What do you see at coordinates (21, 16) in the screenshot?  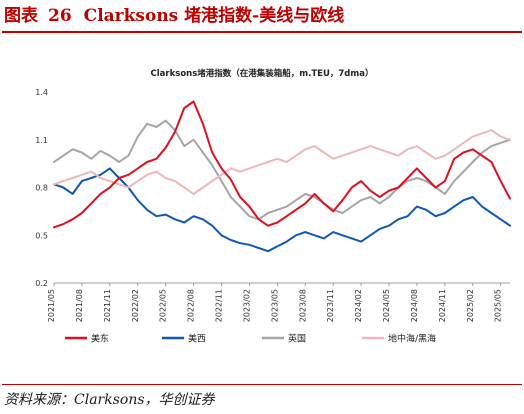 I see `figure-label: 图表` at bounding box center [21, 16].